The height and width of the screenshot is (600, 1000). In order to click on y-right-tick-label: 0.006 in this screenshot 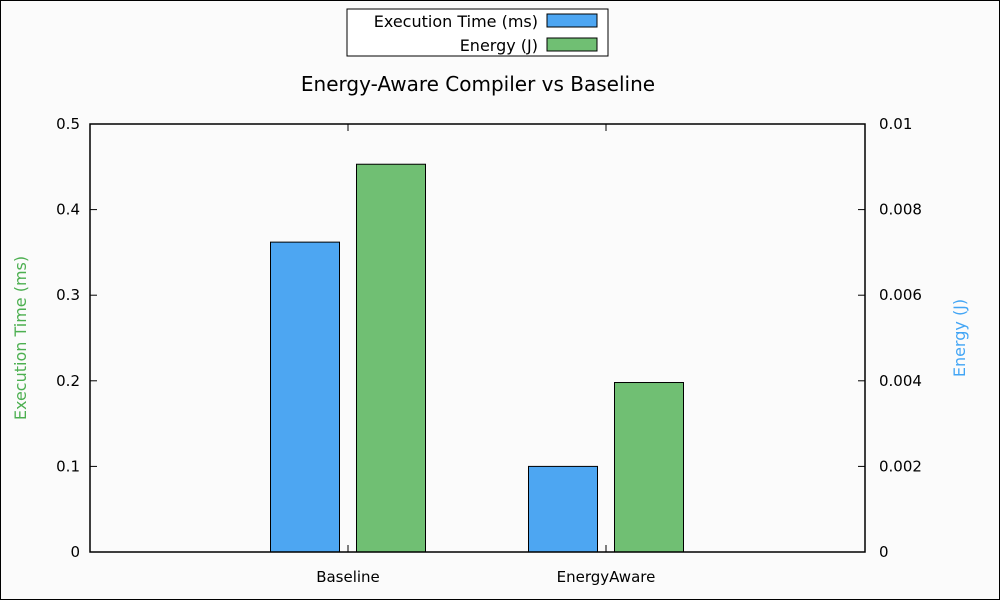, I will do `click(900, 295)`.